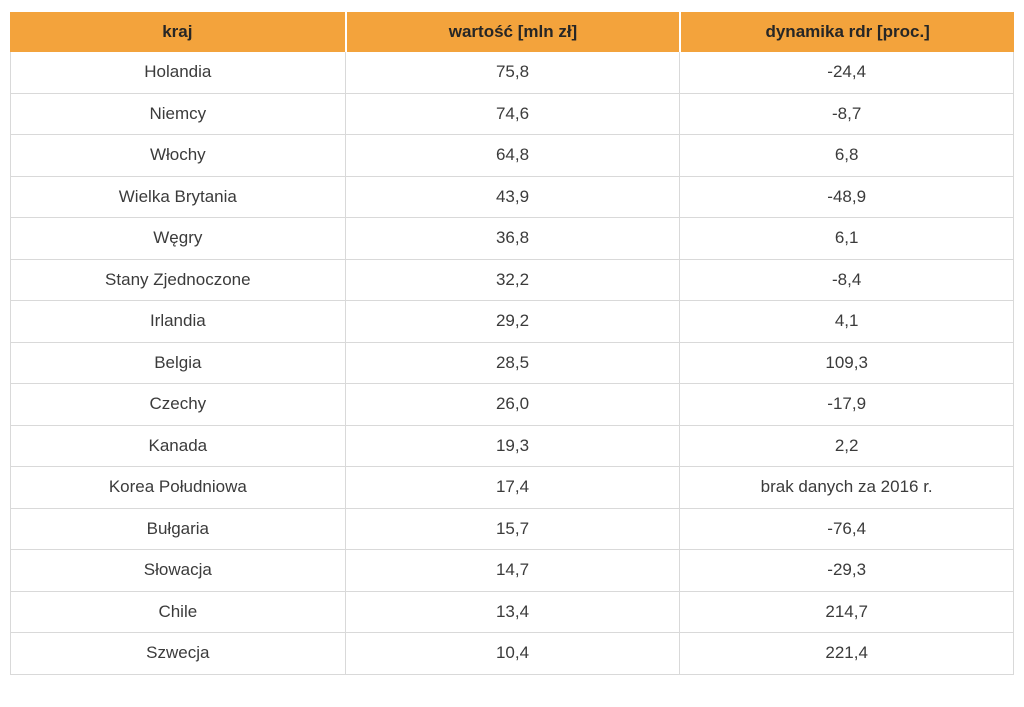  I want to click on table-row: Słowacja 14,7 -29,3, so click(512, 571).